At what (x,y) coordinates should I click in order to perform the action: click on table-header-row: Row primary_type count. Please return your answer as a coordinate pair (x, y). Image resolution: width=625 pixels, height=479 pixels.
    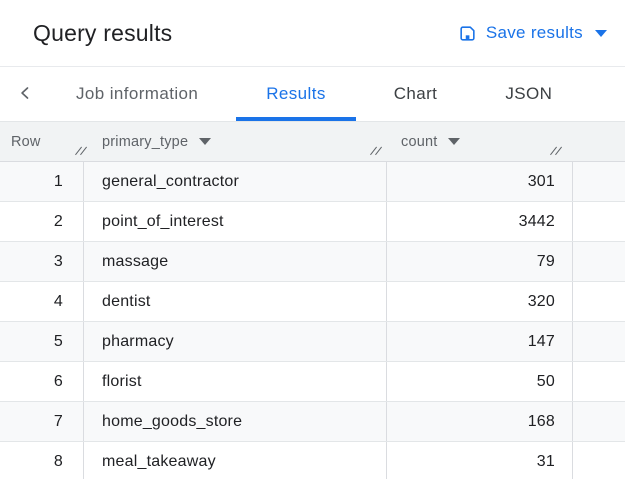
    Looking at the image, I should click on (312, 142).